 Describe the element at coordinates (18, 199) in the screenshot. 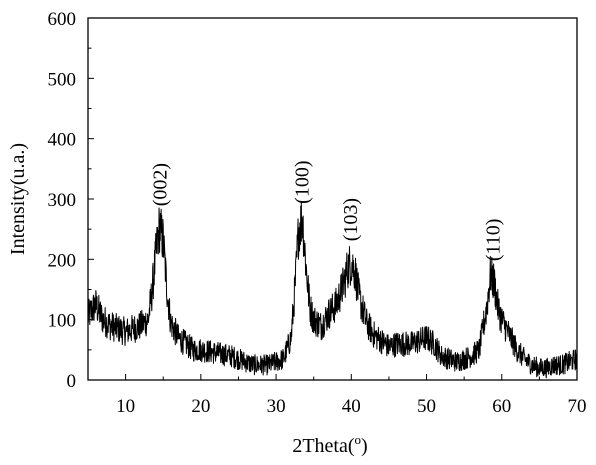

I see `y-axis-title: Intensity(u.a.)` at that location.